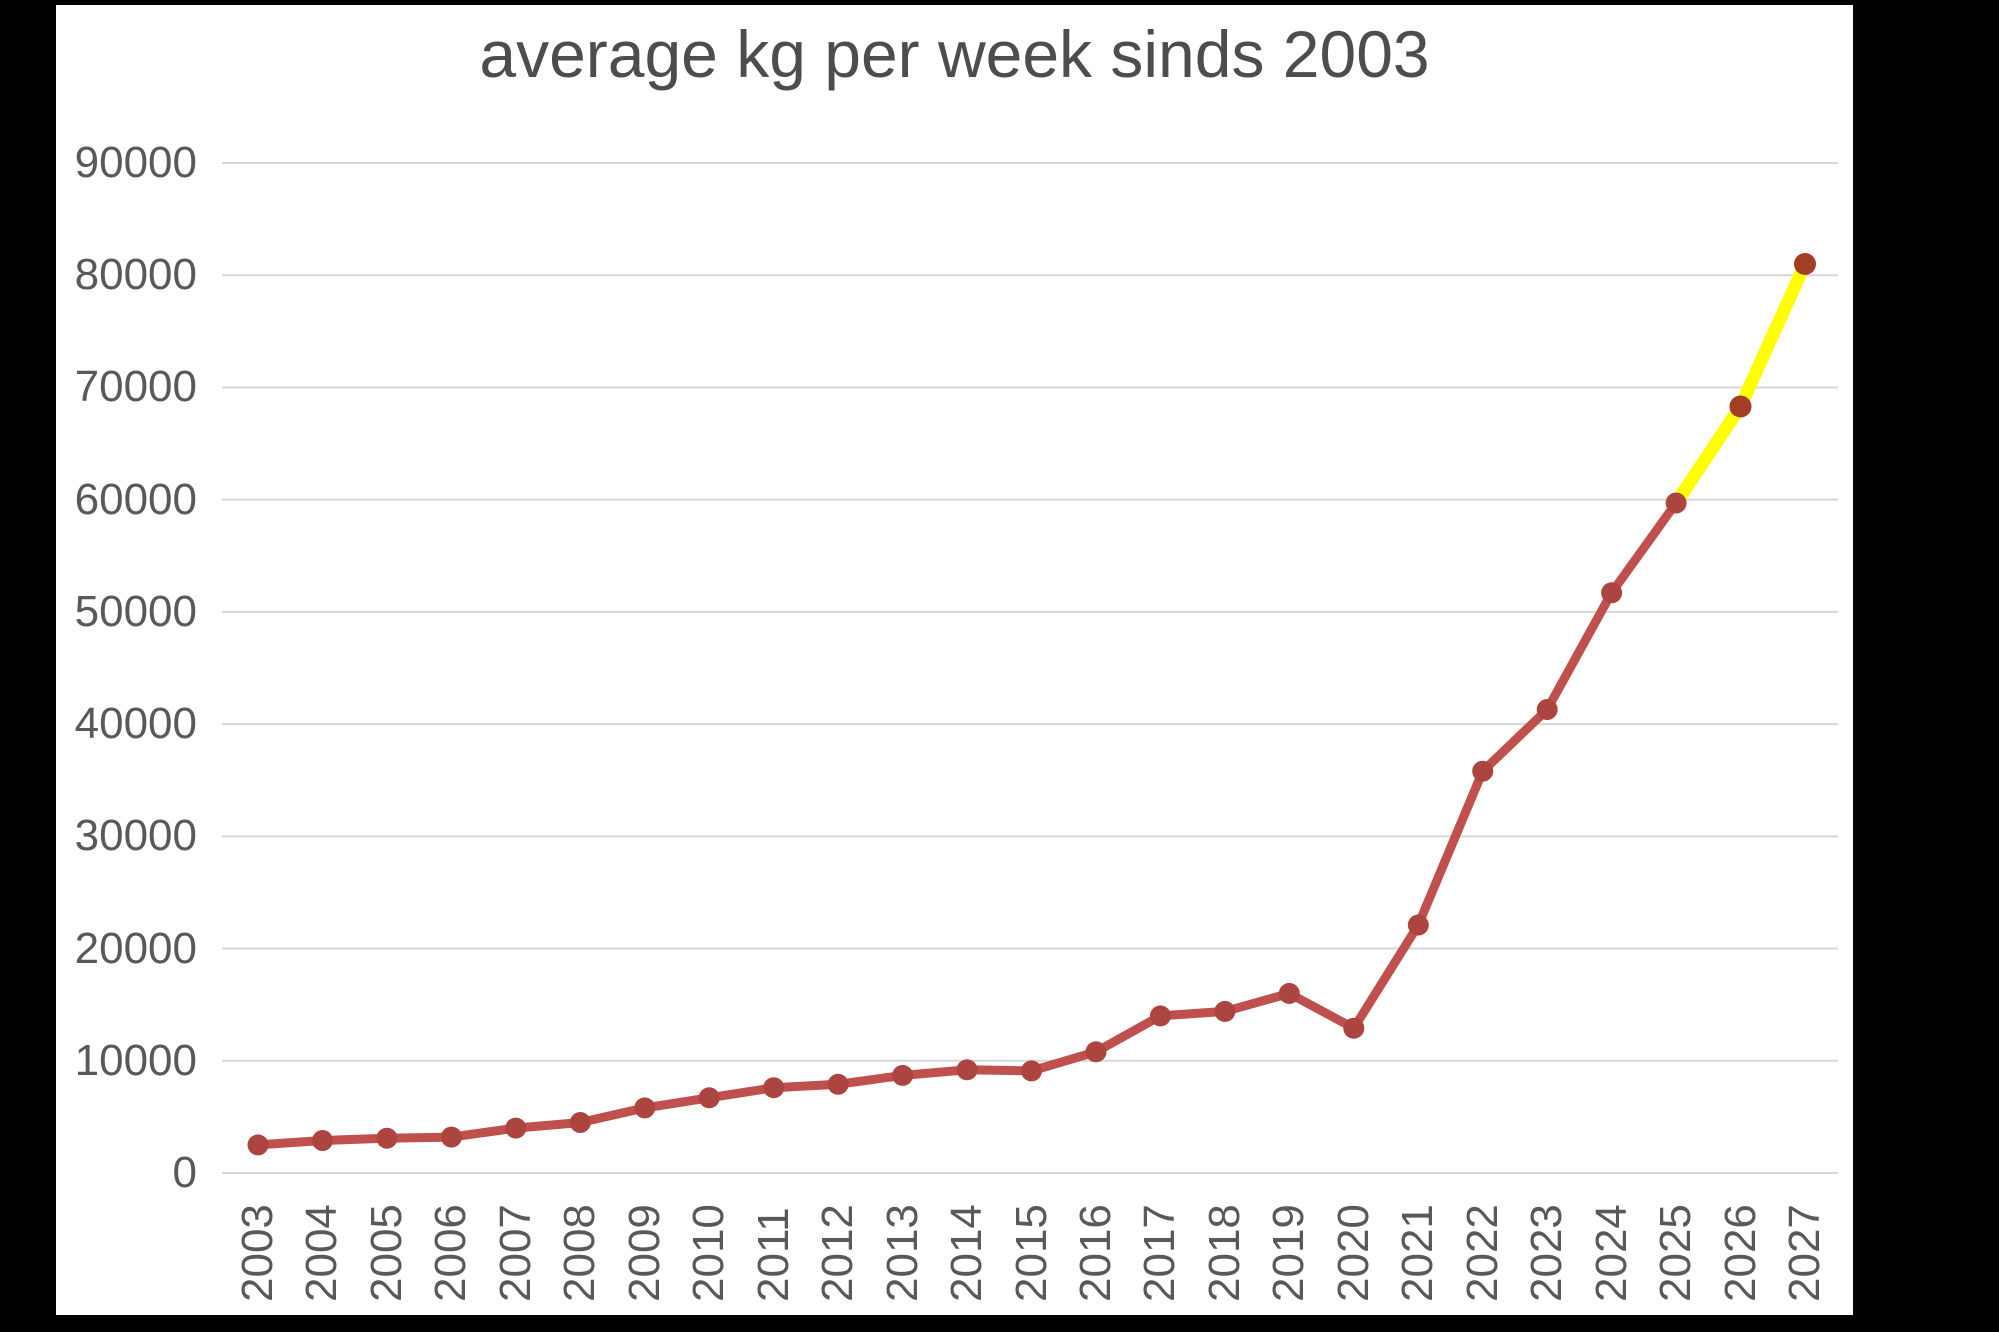 Image resolution: width=1999 pixels, height=1332 pixels. I want to click on data-point-2013, so click(903, 1075).